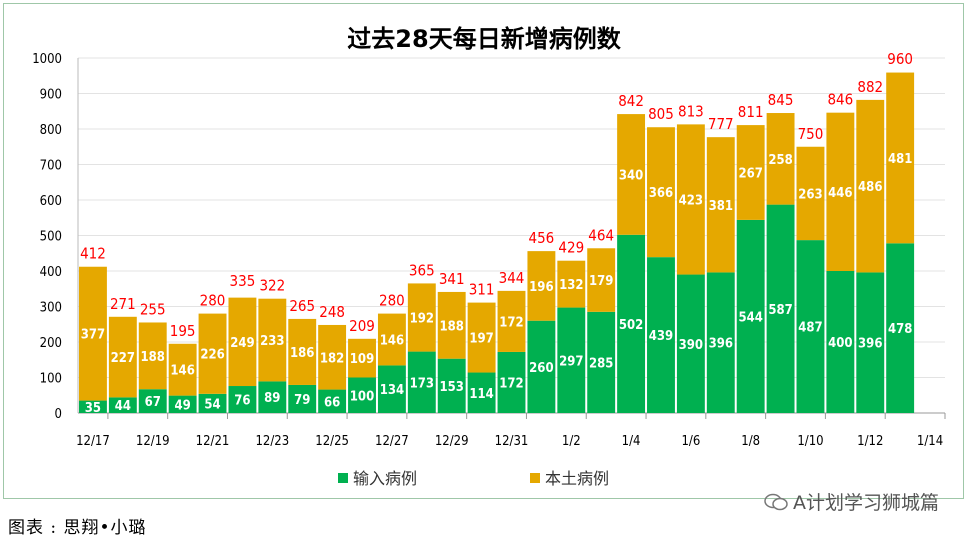 The height and width of the screenshot is (541, 969). Describe the element at coordinates (422, 270) in the screenshot. I see `total-label: 365` at that location.